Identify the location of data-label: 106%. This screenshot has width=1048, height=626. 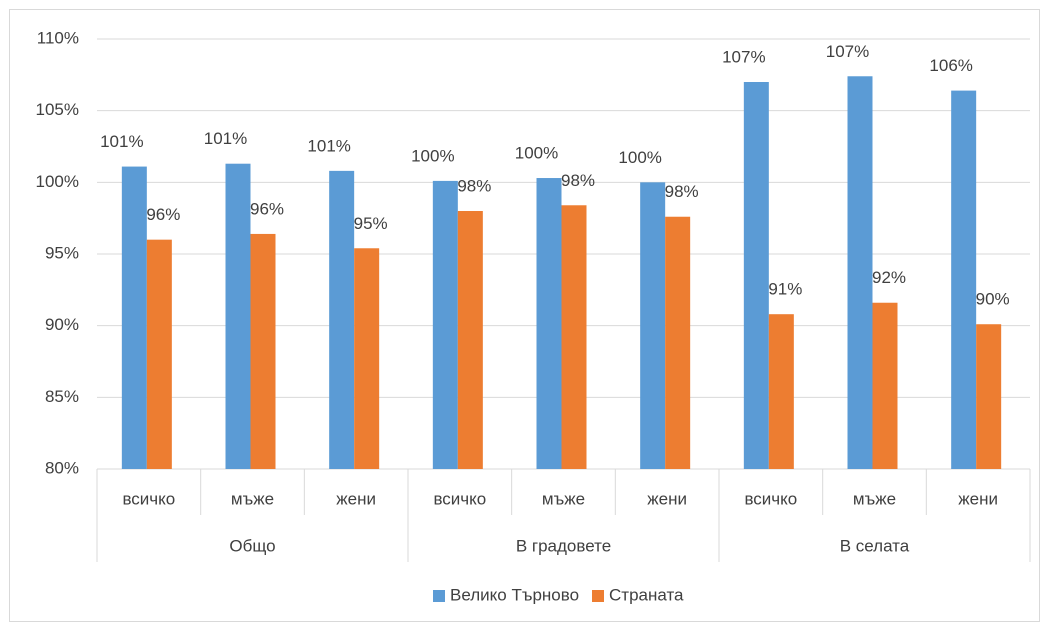
(950, 65).